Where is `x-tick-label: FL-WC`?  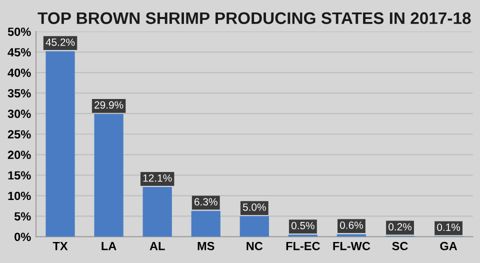 x-tick-label: FL-WC is located at coordinates (351, 246).